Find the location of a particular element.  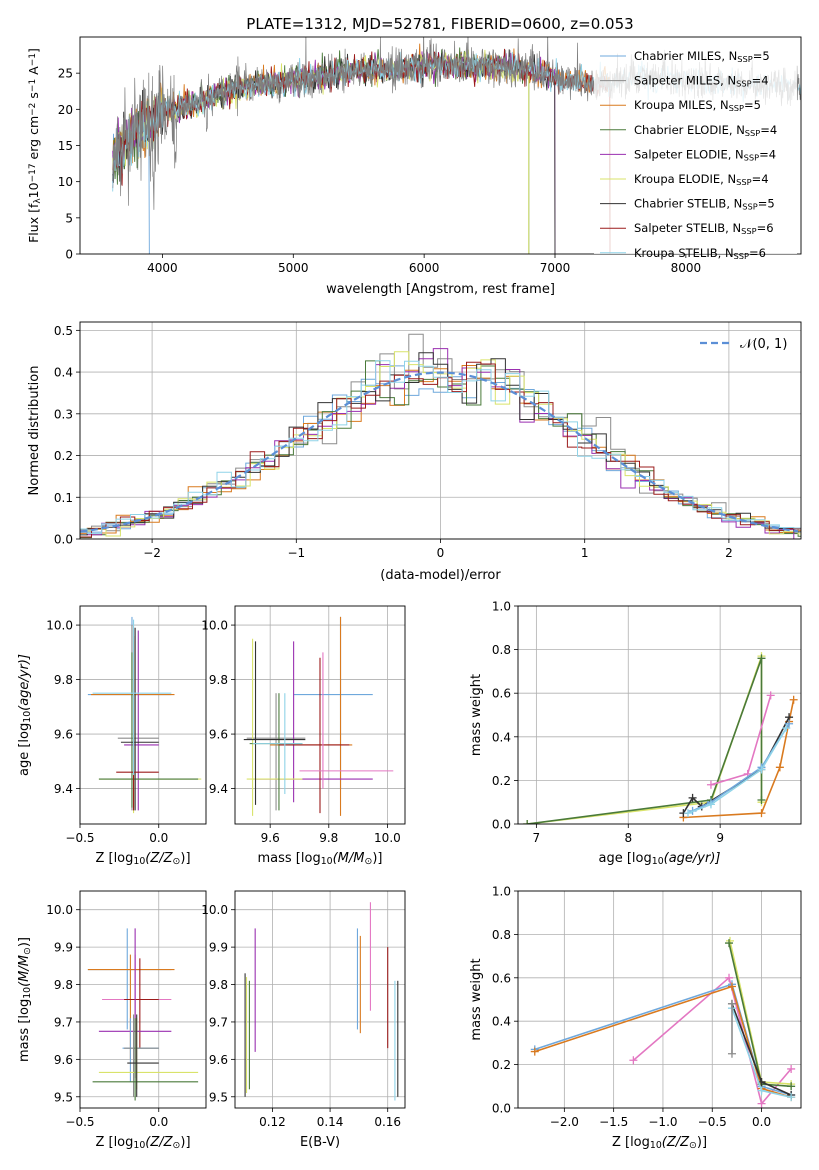

y-axis-label: age [log10(age/yr)] is located at coordinates (25, 715).